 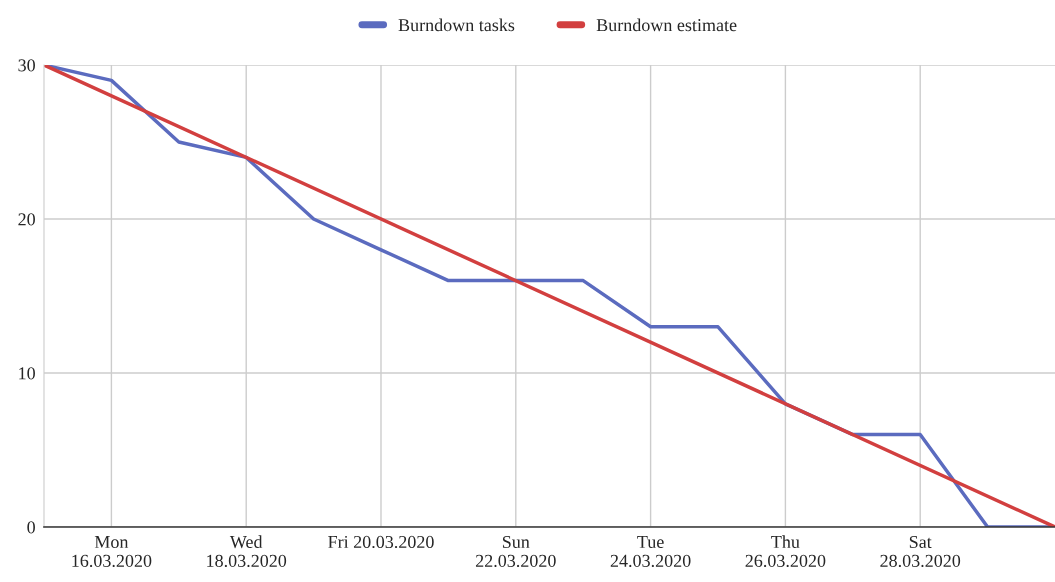 I want to click on y-tick-label: 10, so click(x=27, y=373).